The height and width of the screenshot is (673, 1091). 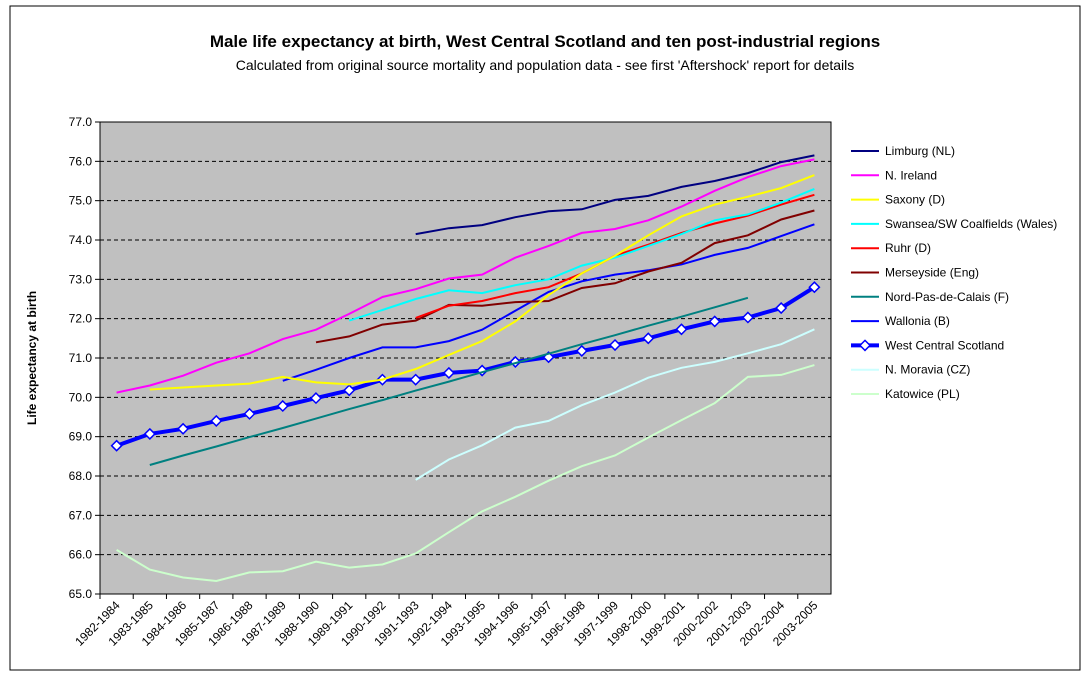 I want to click on y-tick-label: 73.0, so click(x=81, y=279).